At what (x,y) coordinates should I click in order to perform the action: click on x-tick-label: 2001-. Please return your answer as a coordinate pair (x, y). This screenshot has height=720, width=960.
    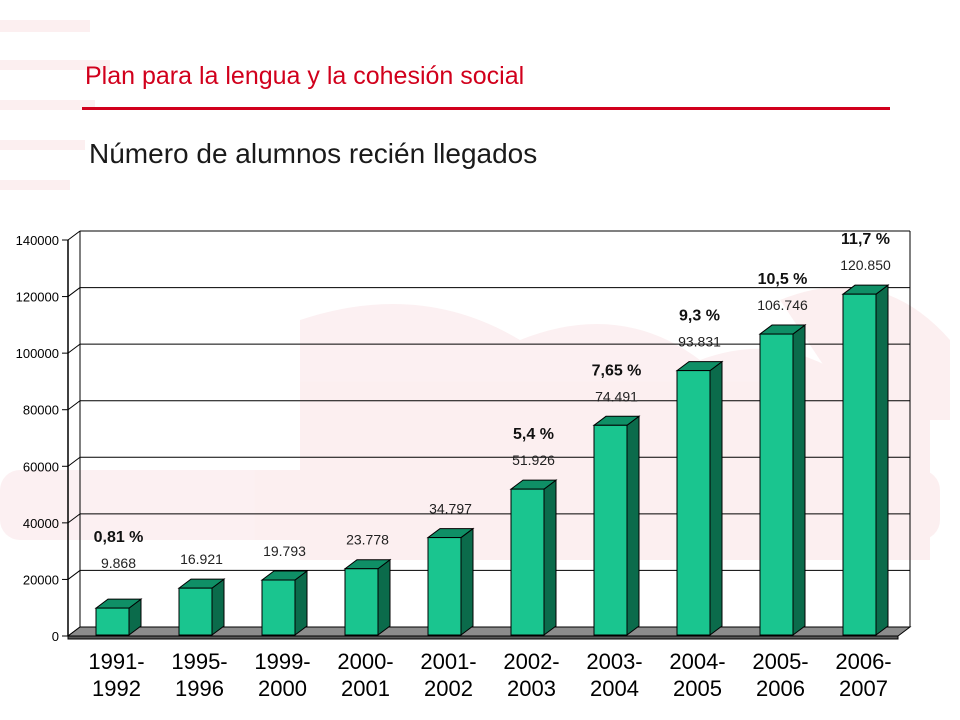
    Looking at the image, I should click on (448, 661).